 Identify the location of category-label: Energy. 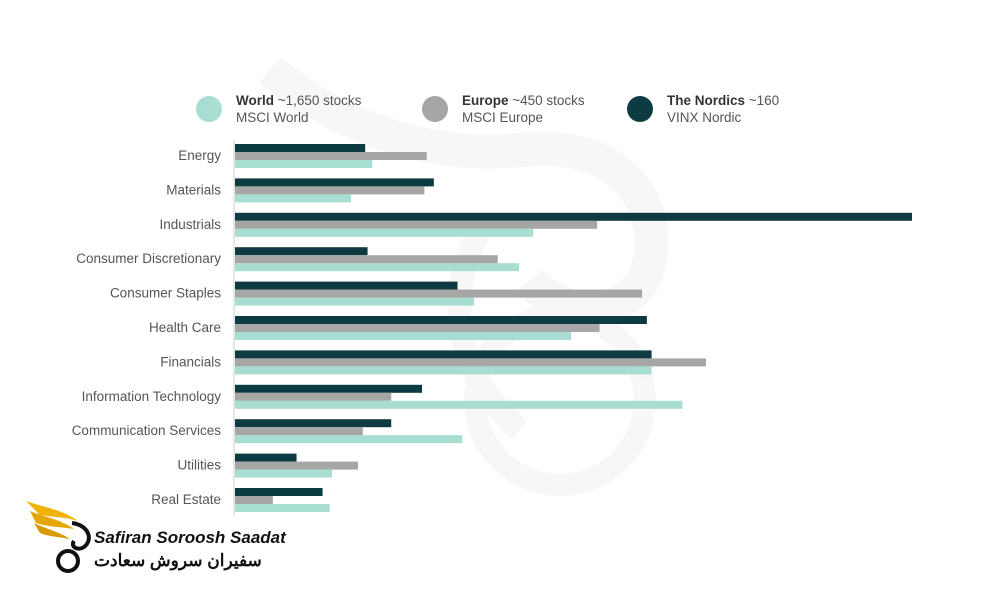
(199, 155).